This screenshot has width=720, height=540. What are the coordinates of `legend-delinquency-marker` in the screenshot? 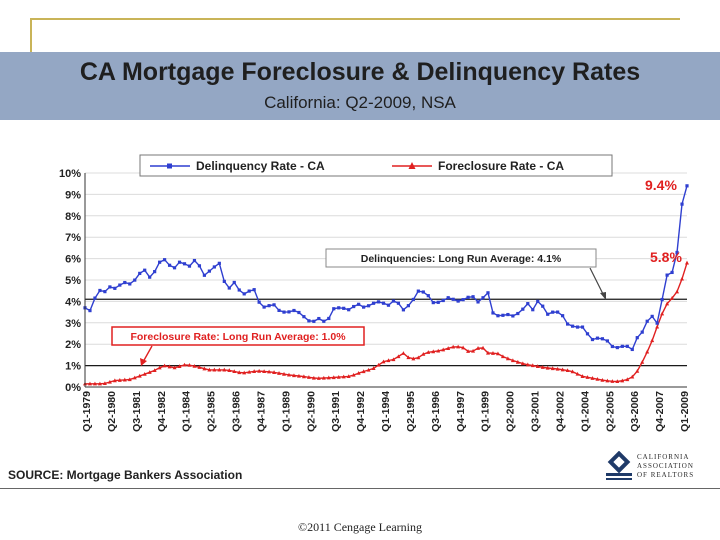 It's located at (169, 166).